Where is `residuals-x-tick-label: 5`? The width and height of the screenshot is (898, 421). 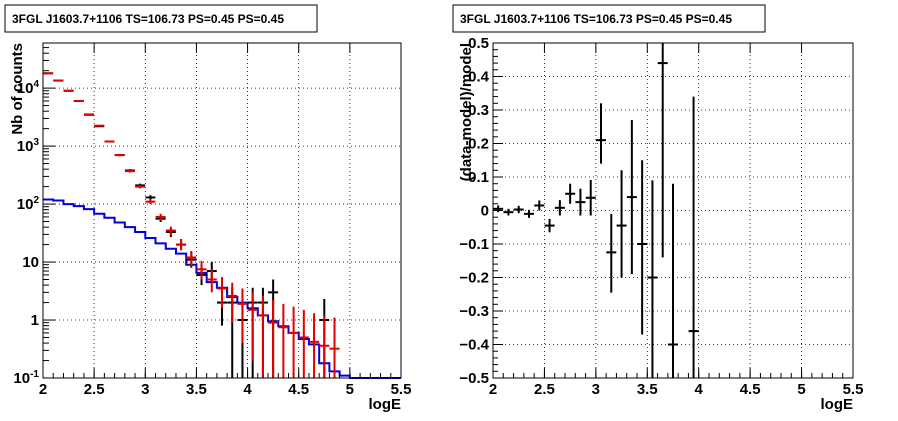
residuals-x-tick-label: 5 is located at coordinates (801, 389).